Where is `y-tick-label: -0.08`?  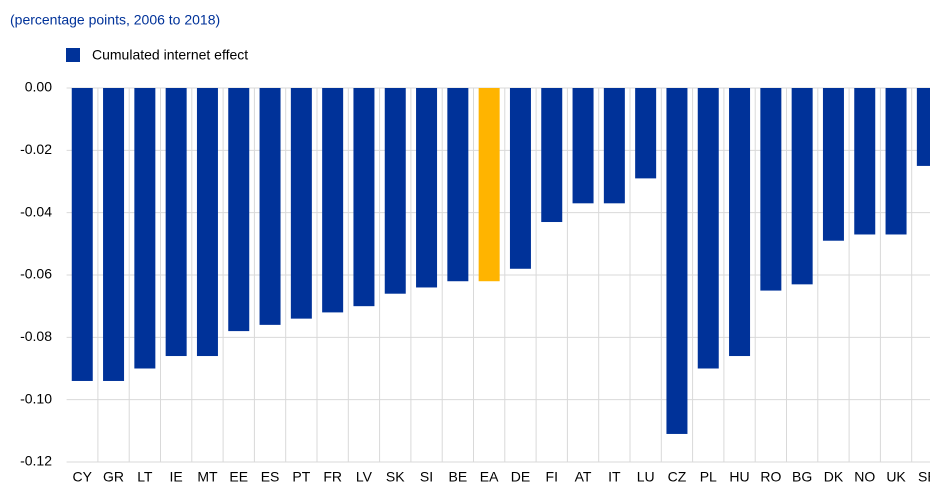
y-tick-label: -0.08 is located at coordinates (36, 336).